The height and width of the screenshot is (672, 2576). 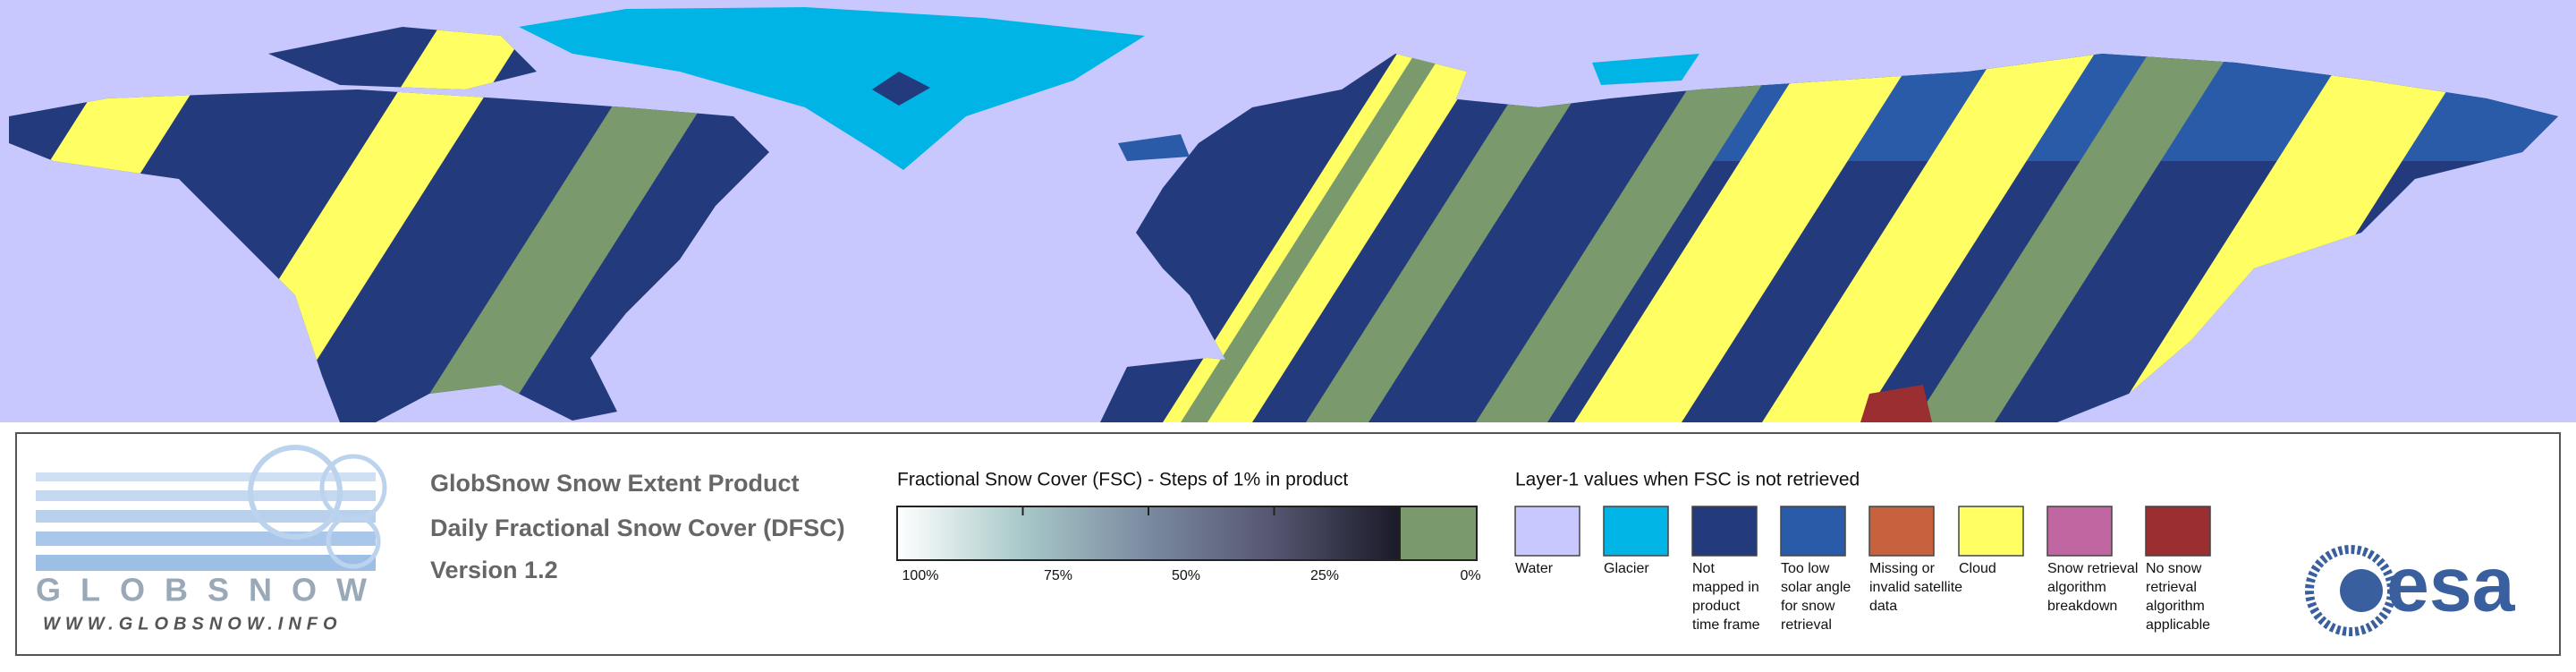 What do you see at coordinates (1687, 480) in the screenshot?
I see `legend-title: Layer-1 values when FSC is not retrieved` at bounding box center [1687, 480].